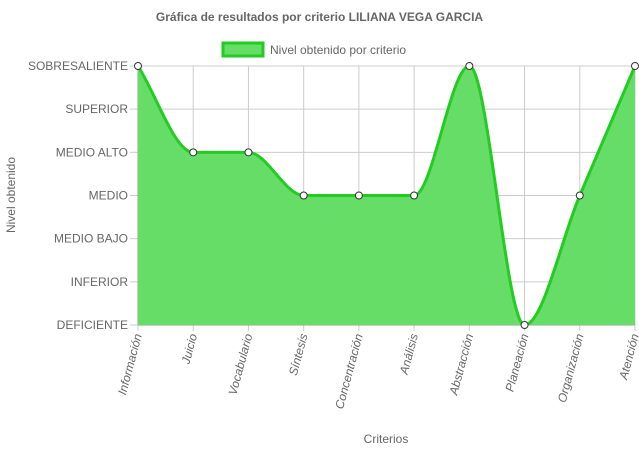 The image size is (639, 452). What do you see at coordinates (571, 368) in the screenshot?
I see `x-tick-label: Organización` at bounding box center [571, 368].